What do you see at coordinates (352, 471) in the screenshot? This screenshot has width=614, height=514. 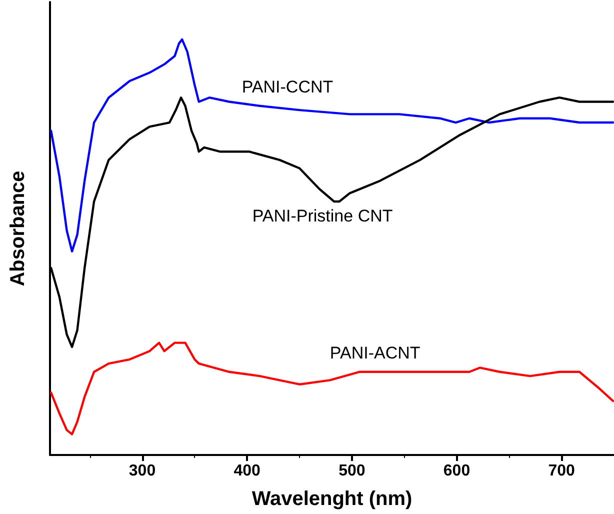 I see `x-tick-label: 500` at bounding box center [352, 471].